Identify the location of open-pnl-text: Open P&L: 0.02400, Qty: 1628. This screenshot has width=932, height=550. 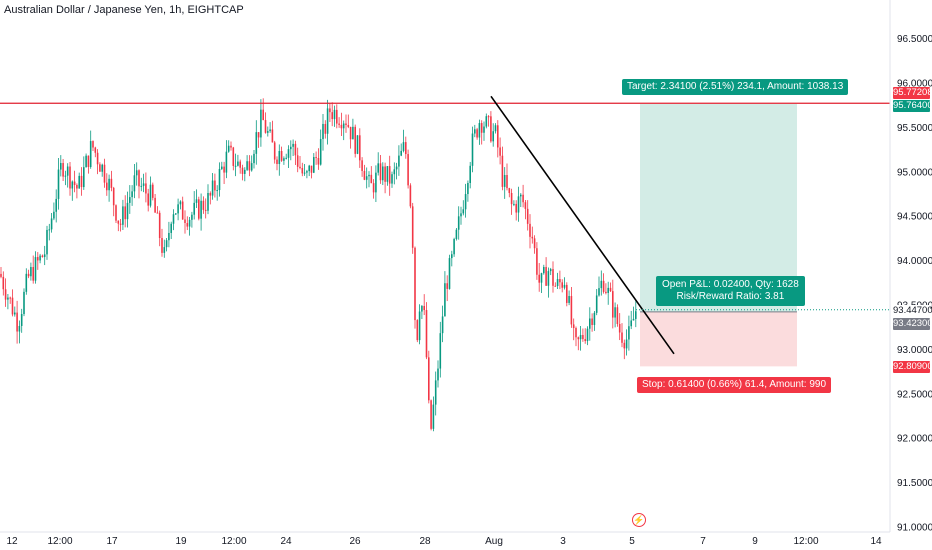
(730, 284).